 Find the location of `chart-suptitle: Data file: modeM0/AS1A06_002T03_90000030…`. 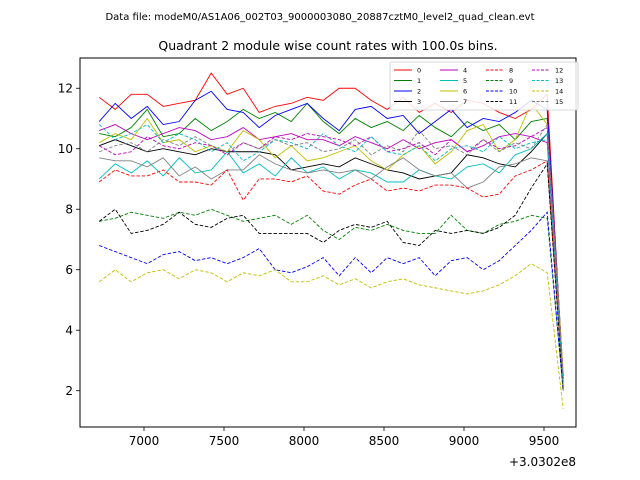

chart-suptitle: Data file: modeM0/AS1A06_002T03_90000030… is located at coordinates (319, 17).